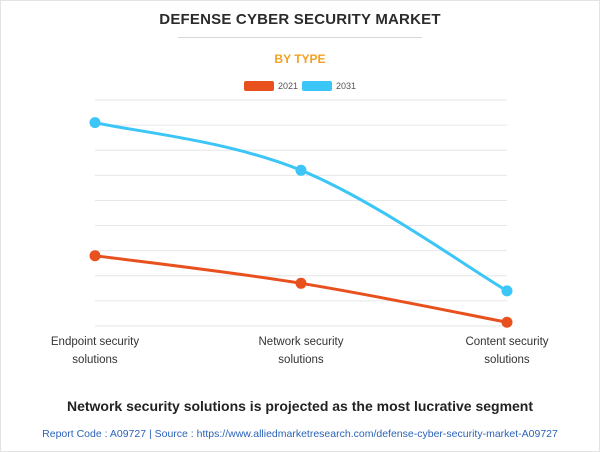 The image size is (600, 452). What do you see at coordinates (506, 342) in the screenshot?
I see `x-tick-label: Content security` at bounding box center [506, 342].